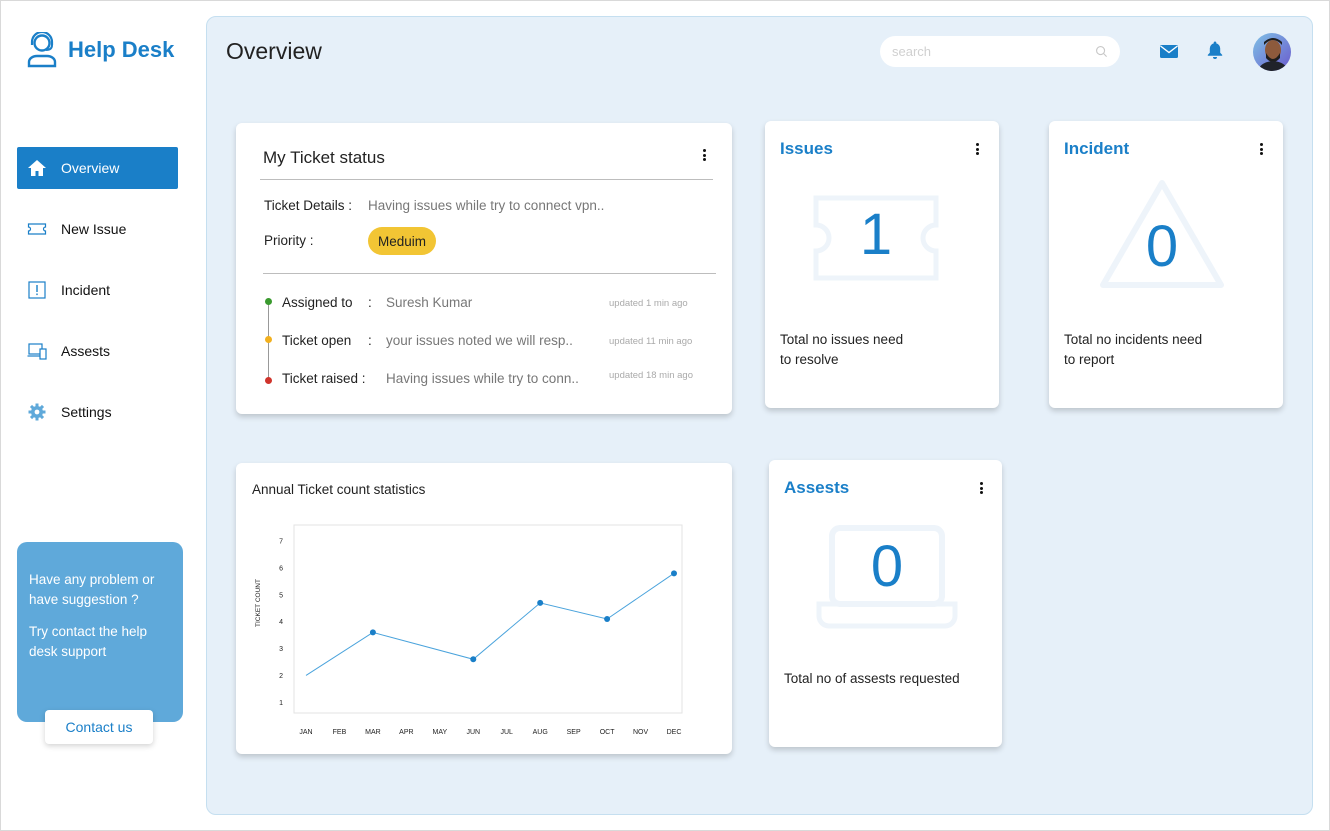 This screenshot has width=1330, height=831. Describe the element at coordinates (482, 378) in the screenshot. I see `timeline-value: Having issues while try to conn..` at that location.